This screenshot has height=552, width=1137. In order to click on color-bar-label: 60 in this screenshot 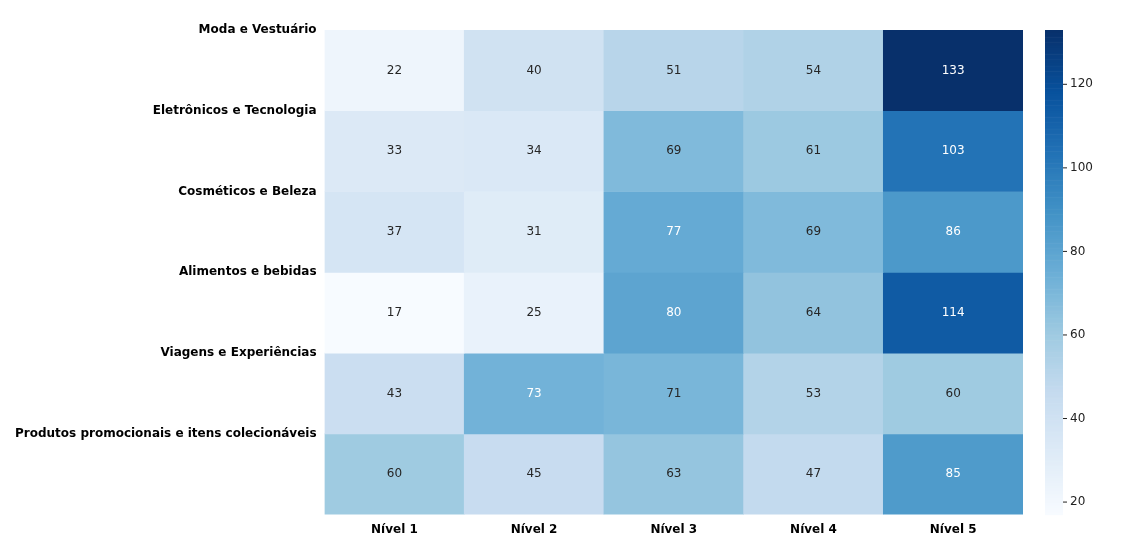, I will do `click(1078, 334)`.